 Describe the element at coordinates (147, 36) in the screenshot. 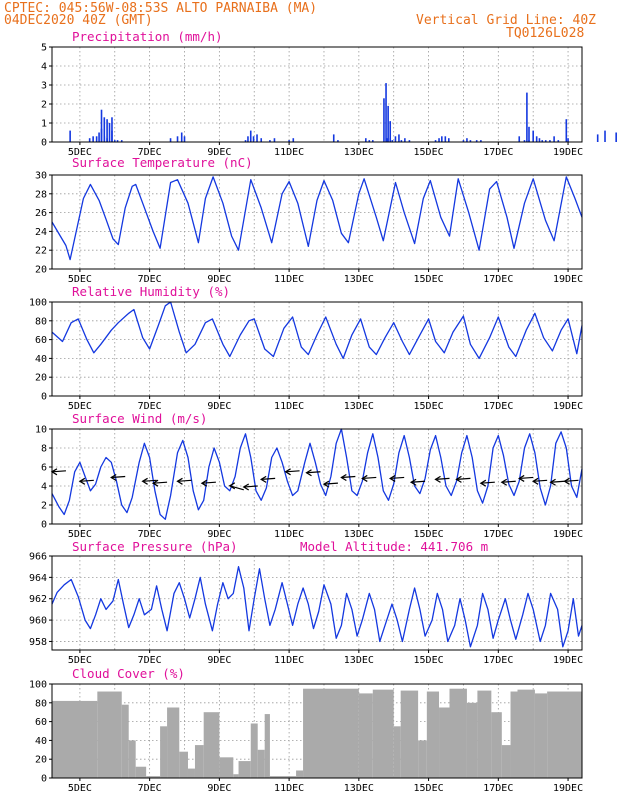

I see `precip-title: Precipitation (mm/h)` at that location.